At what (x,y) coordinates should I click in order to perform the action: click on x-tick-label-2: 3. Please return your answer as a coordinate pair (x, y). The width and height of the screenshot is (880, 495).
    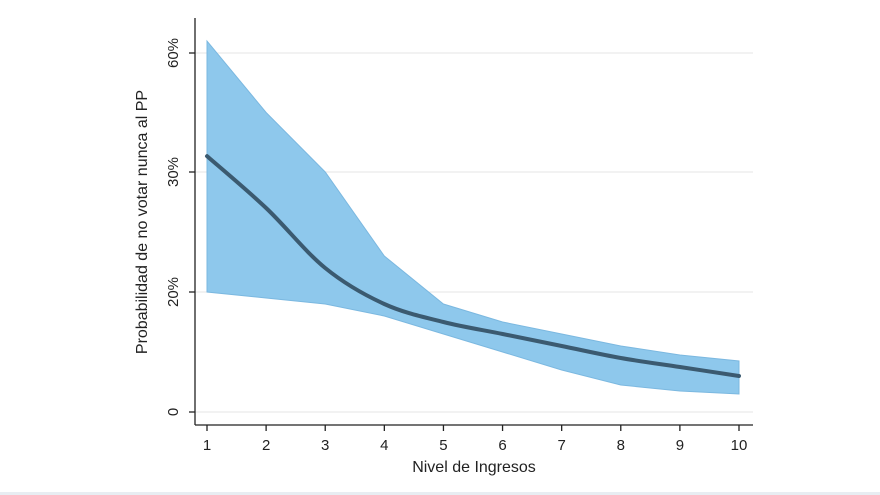
    Looking at the image, I should click on (325, 445).